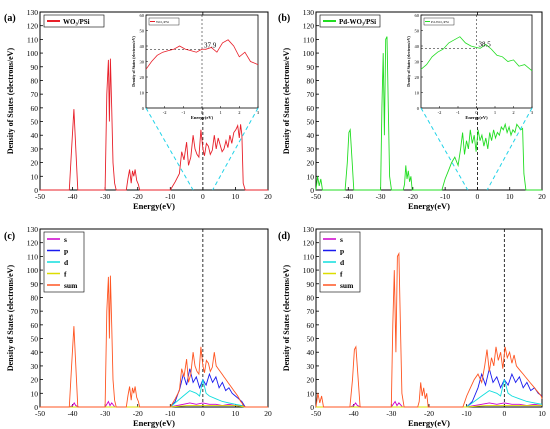 This screenshot has width=550, height=429. What do you see at coordinates (311, 94) in the screenshot?
I see `y-tick-label: 70` at bounding box center [311, 94].